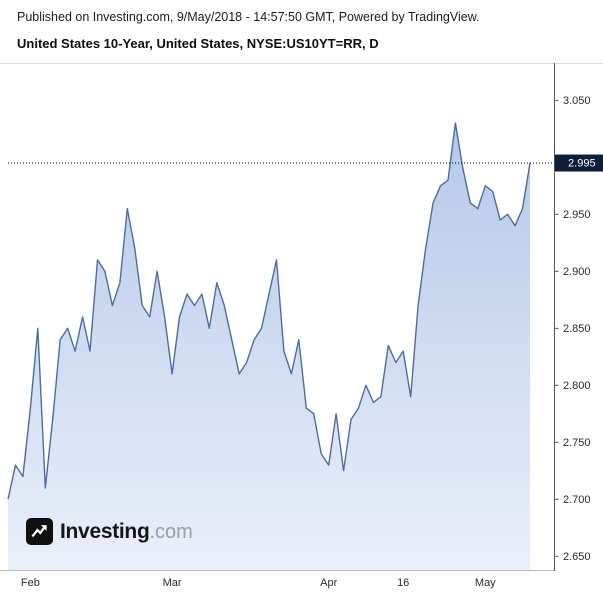  Describe the element at coordinates (577, 101) in the screenshot. I see `y-axis-label: 3.050` at that location.